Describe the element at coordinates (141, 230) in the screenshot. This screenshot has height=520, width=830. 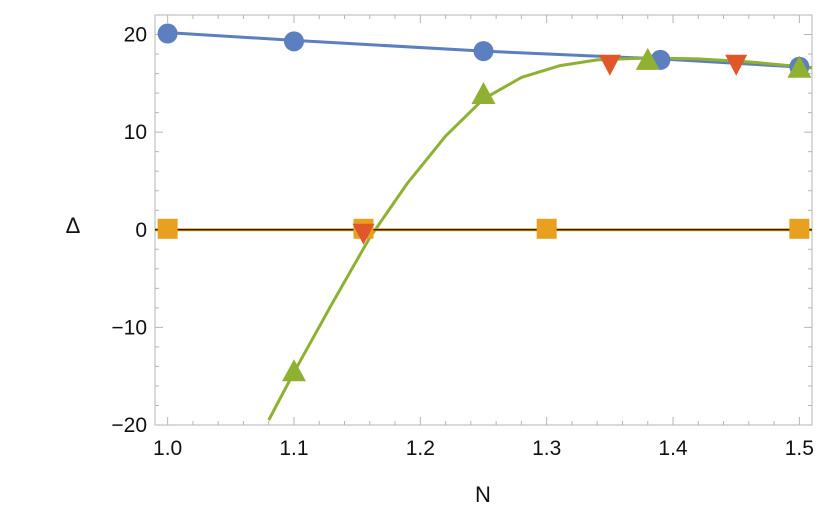
I see `y-tick-label: 0` at that location.